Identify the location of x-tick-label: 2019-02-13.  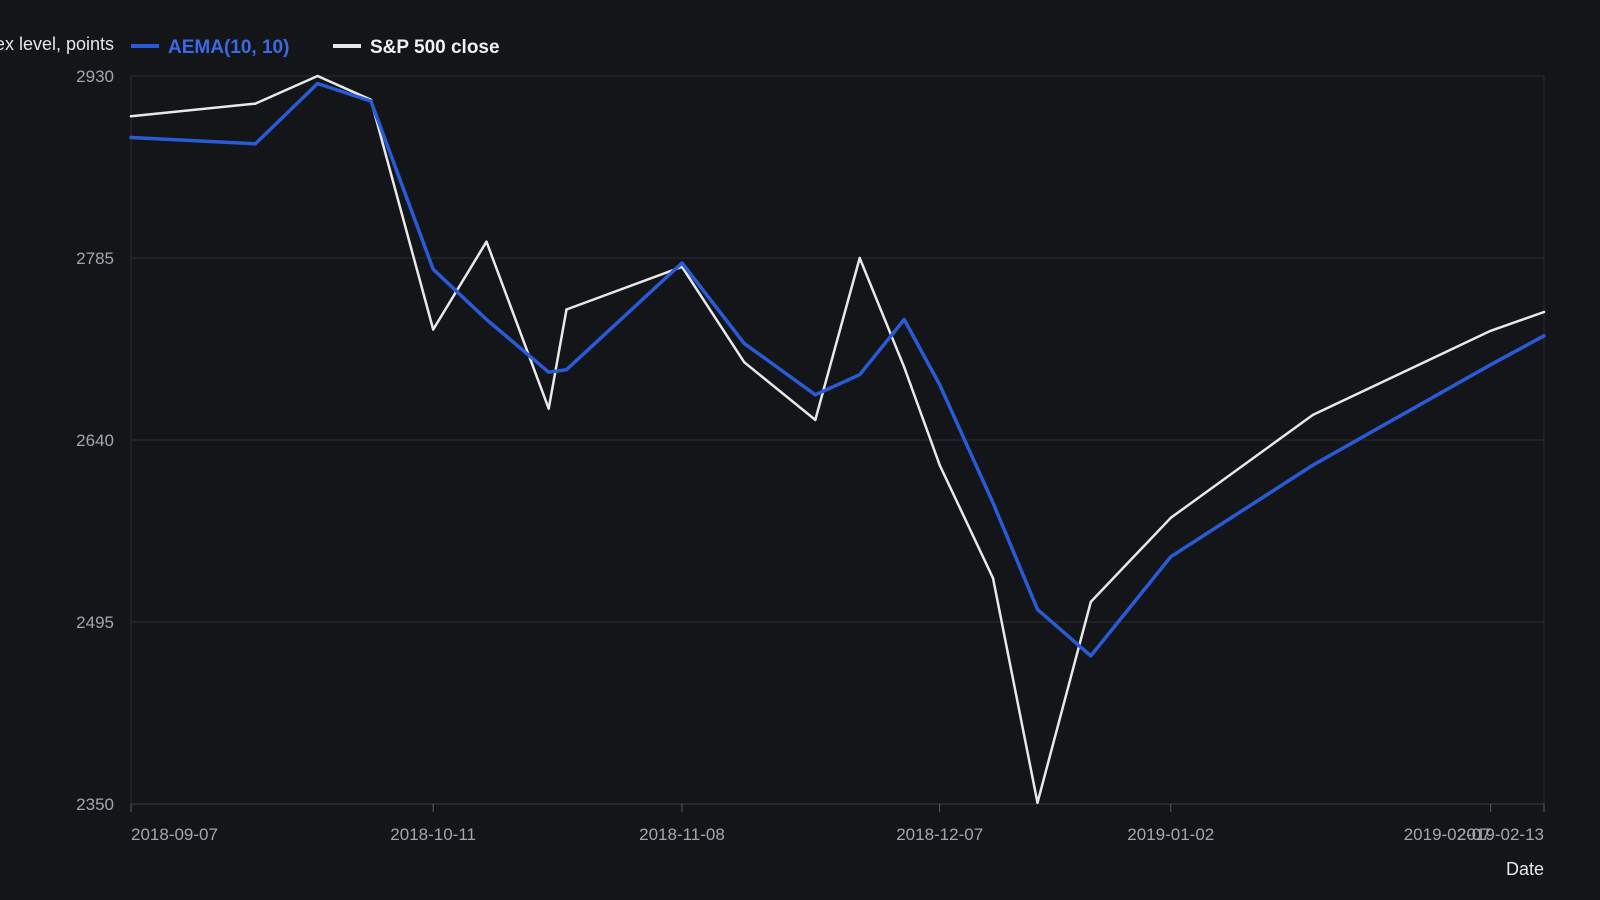
(1500, 834).